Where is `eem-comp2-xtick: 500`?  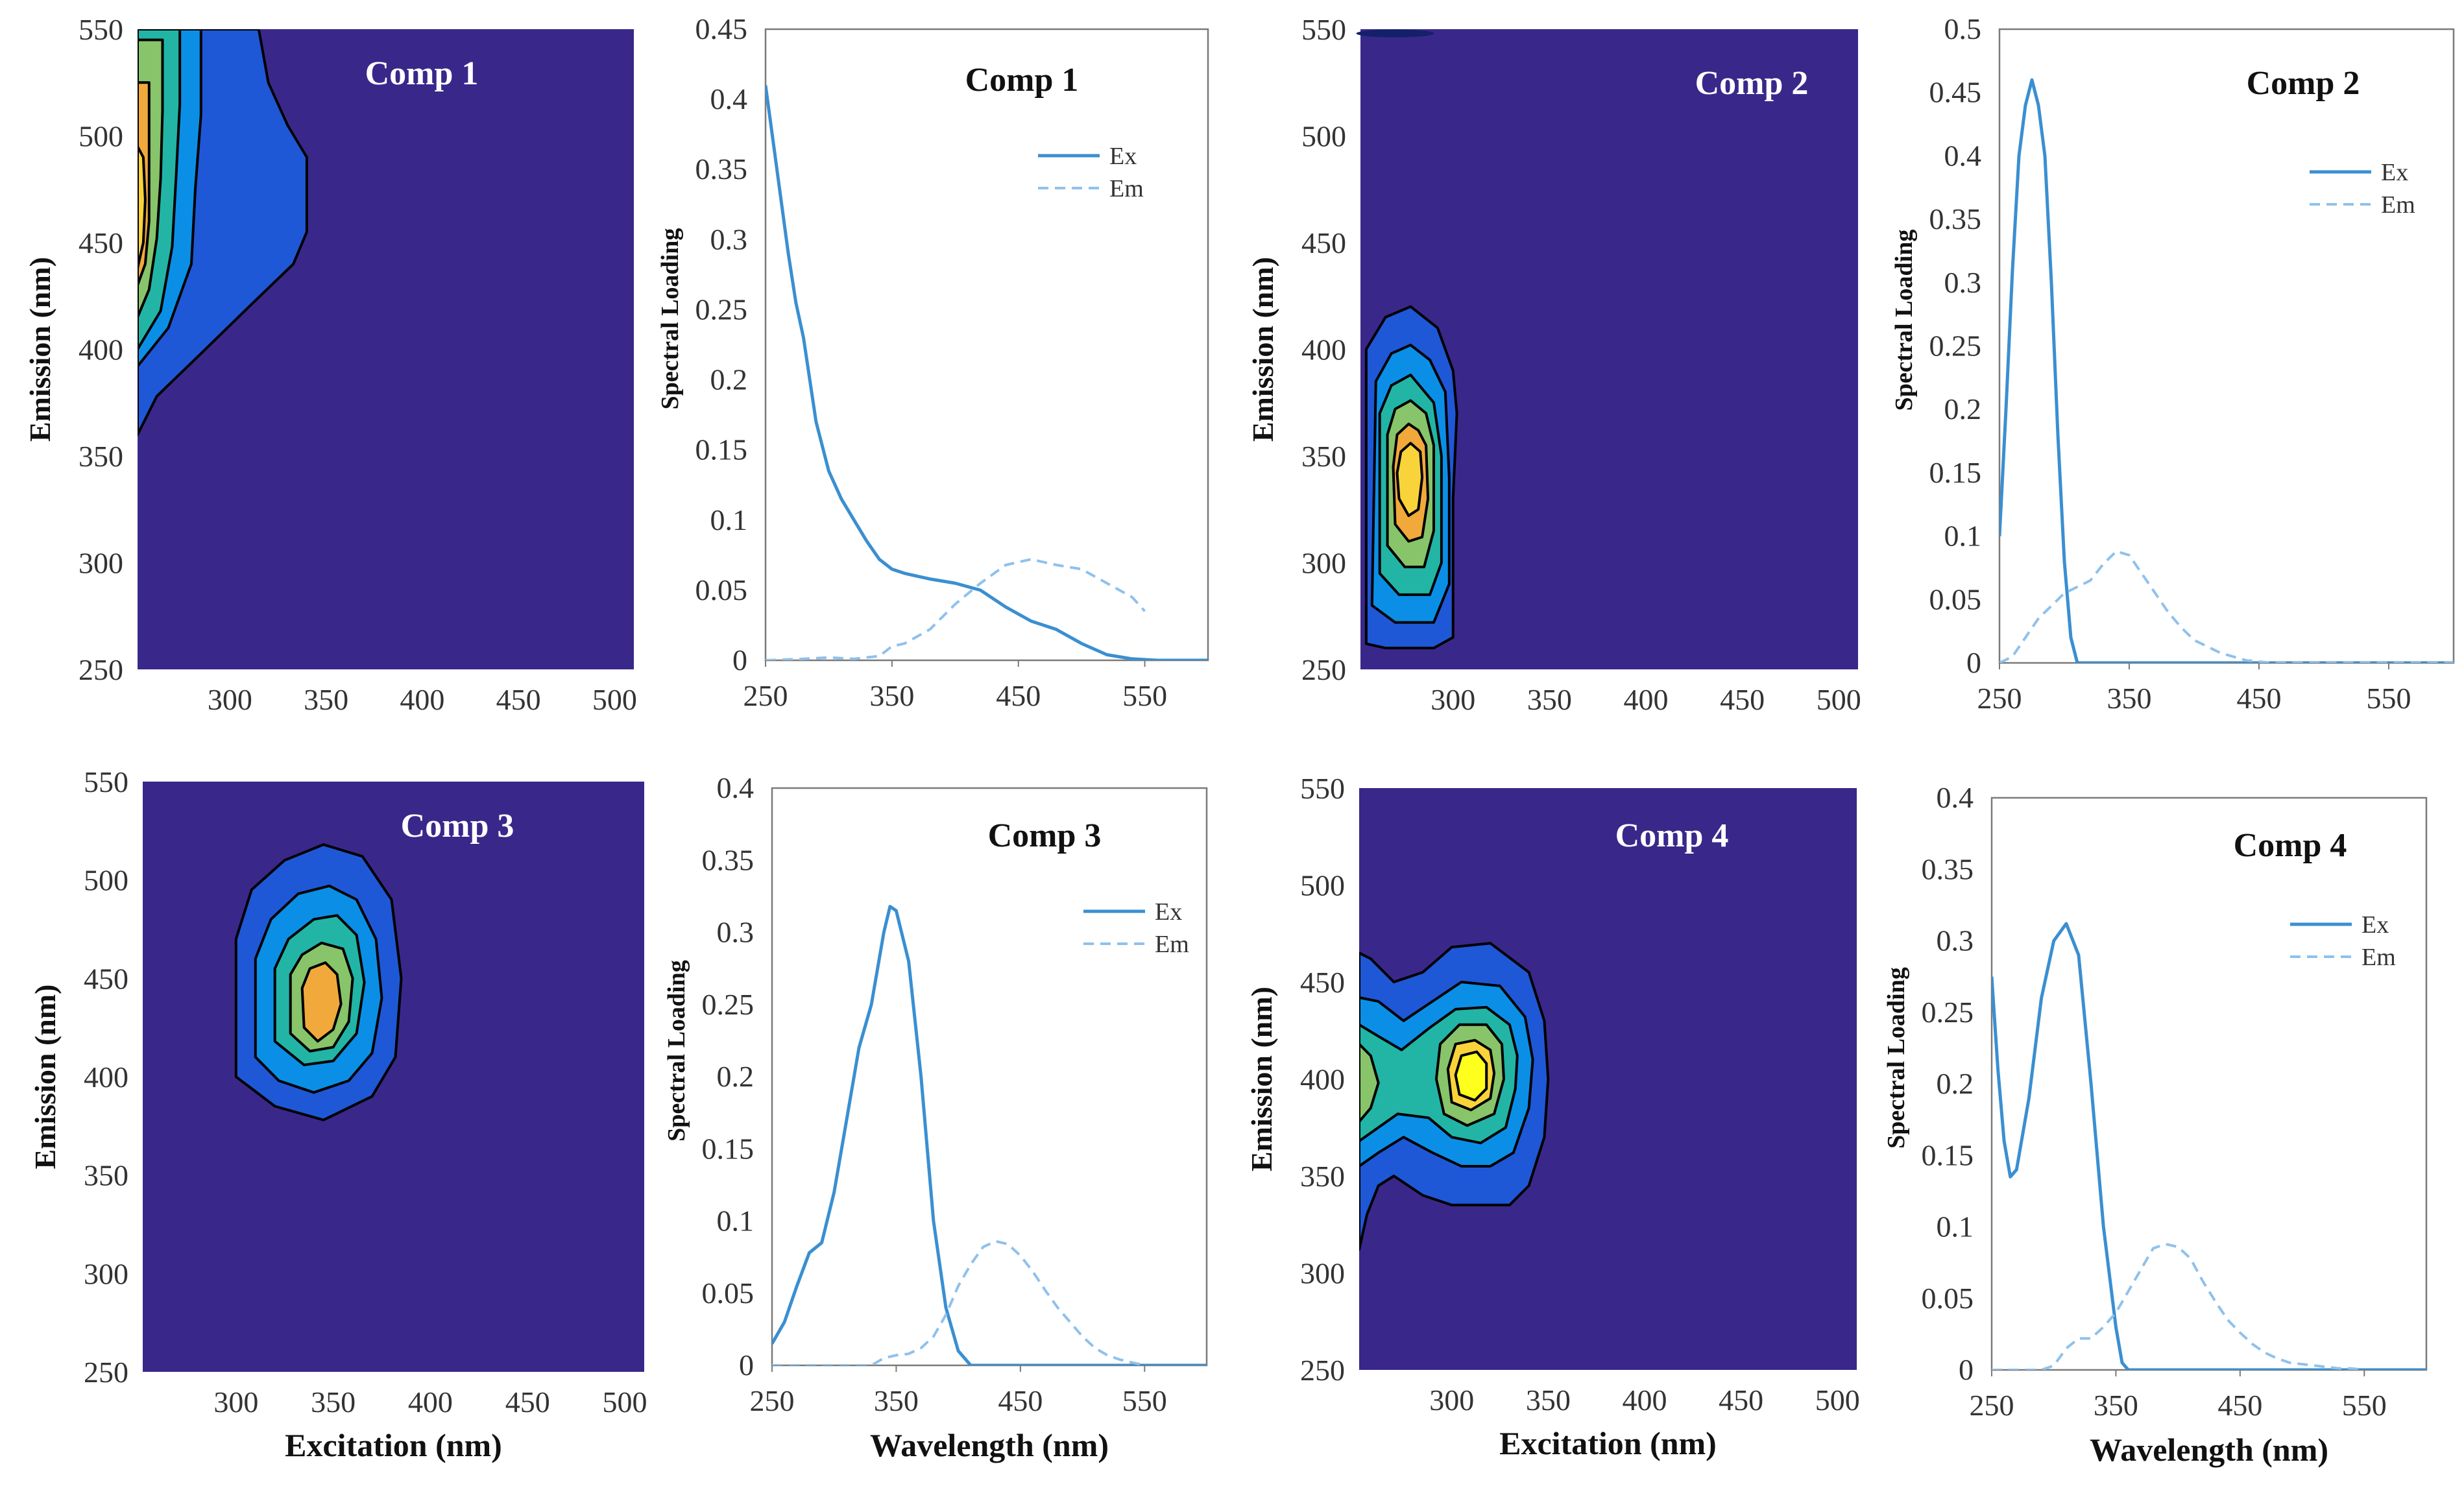 eem-comp2-xtick: 500 is located at coordinates (1839, 699).